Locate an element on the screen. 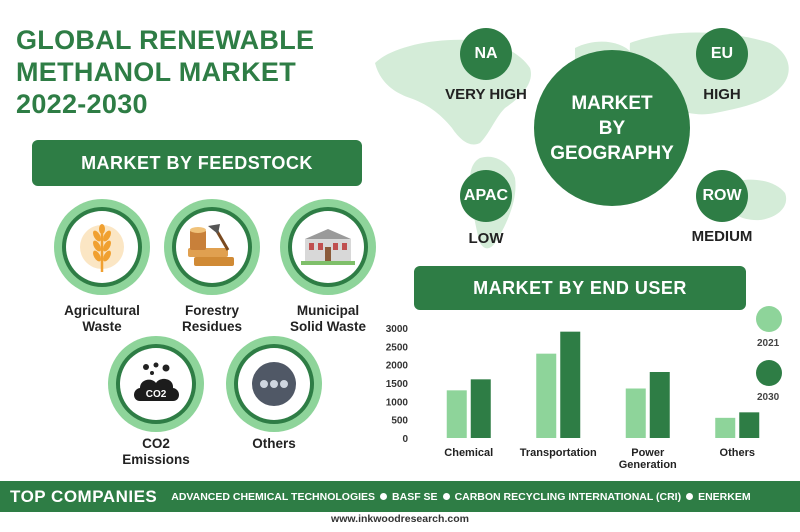  bar-2021-others is located at coordinates (725, 427).